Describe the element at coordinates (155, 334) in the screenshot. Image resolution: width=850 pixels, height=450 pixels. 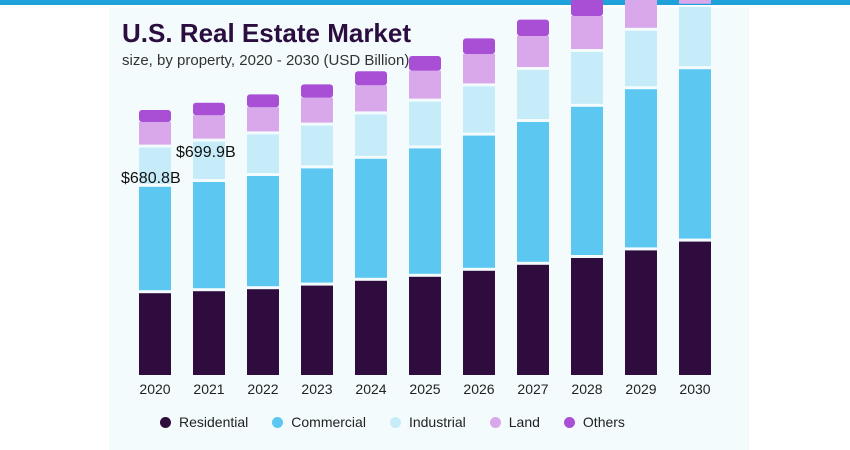
I see `bar-residential-2020` at that location.